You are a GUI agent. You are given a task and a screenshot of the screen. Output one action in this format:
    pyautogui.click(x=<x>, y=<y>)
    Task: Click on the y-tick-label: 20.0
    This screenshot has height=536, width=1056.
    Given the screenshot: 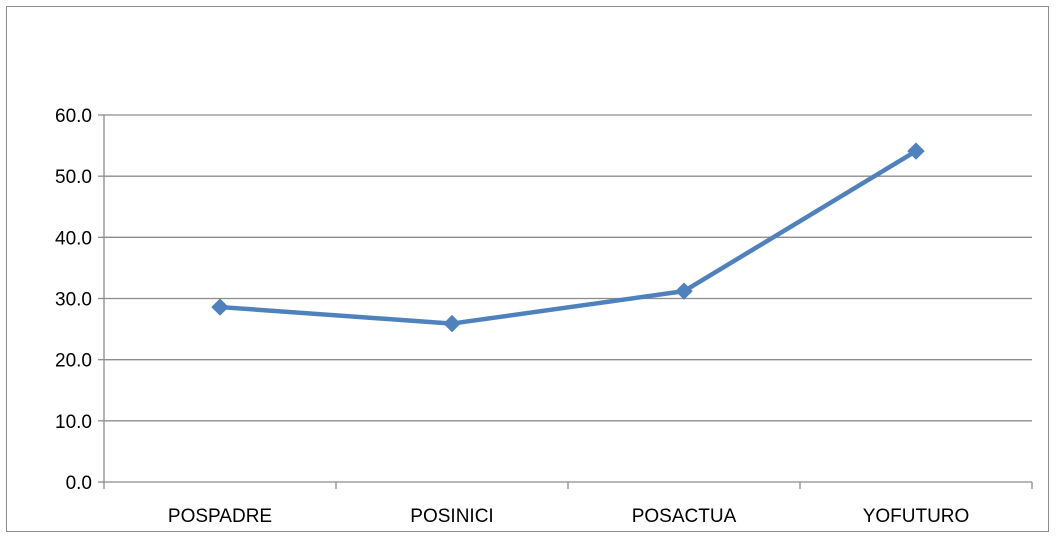 What is the action you would take?
    pyautogui.click(x=73, y=361)
    